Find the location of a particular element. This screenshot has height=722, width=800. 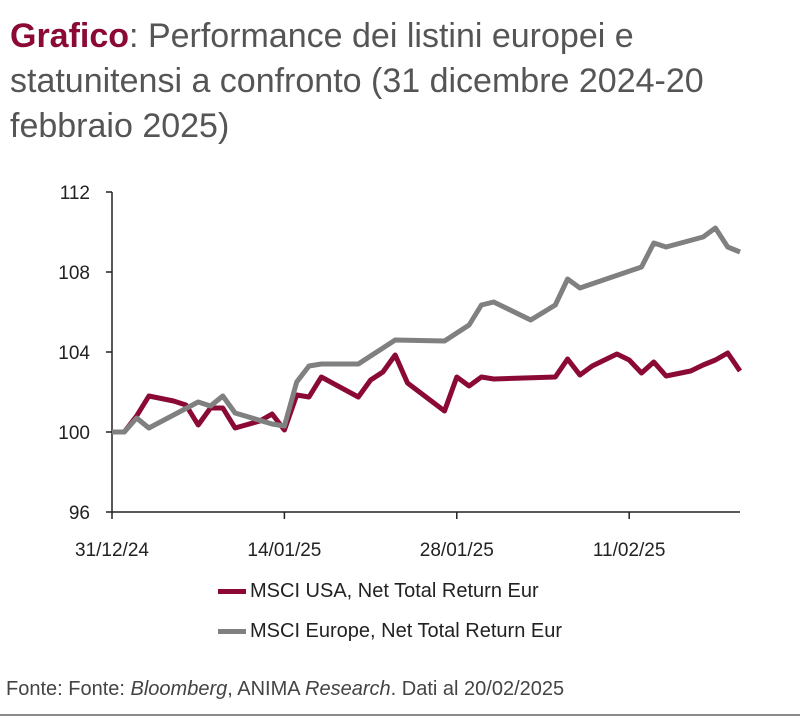

x-tick-label: 11/02/25 is located at coordinates (629, 550).